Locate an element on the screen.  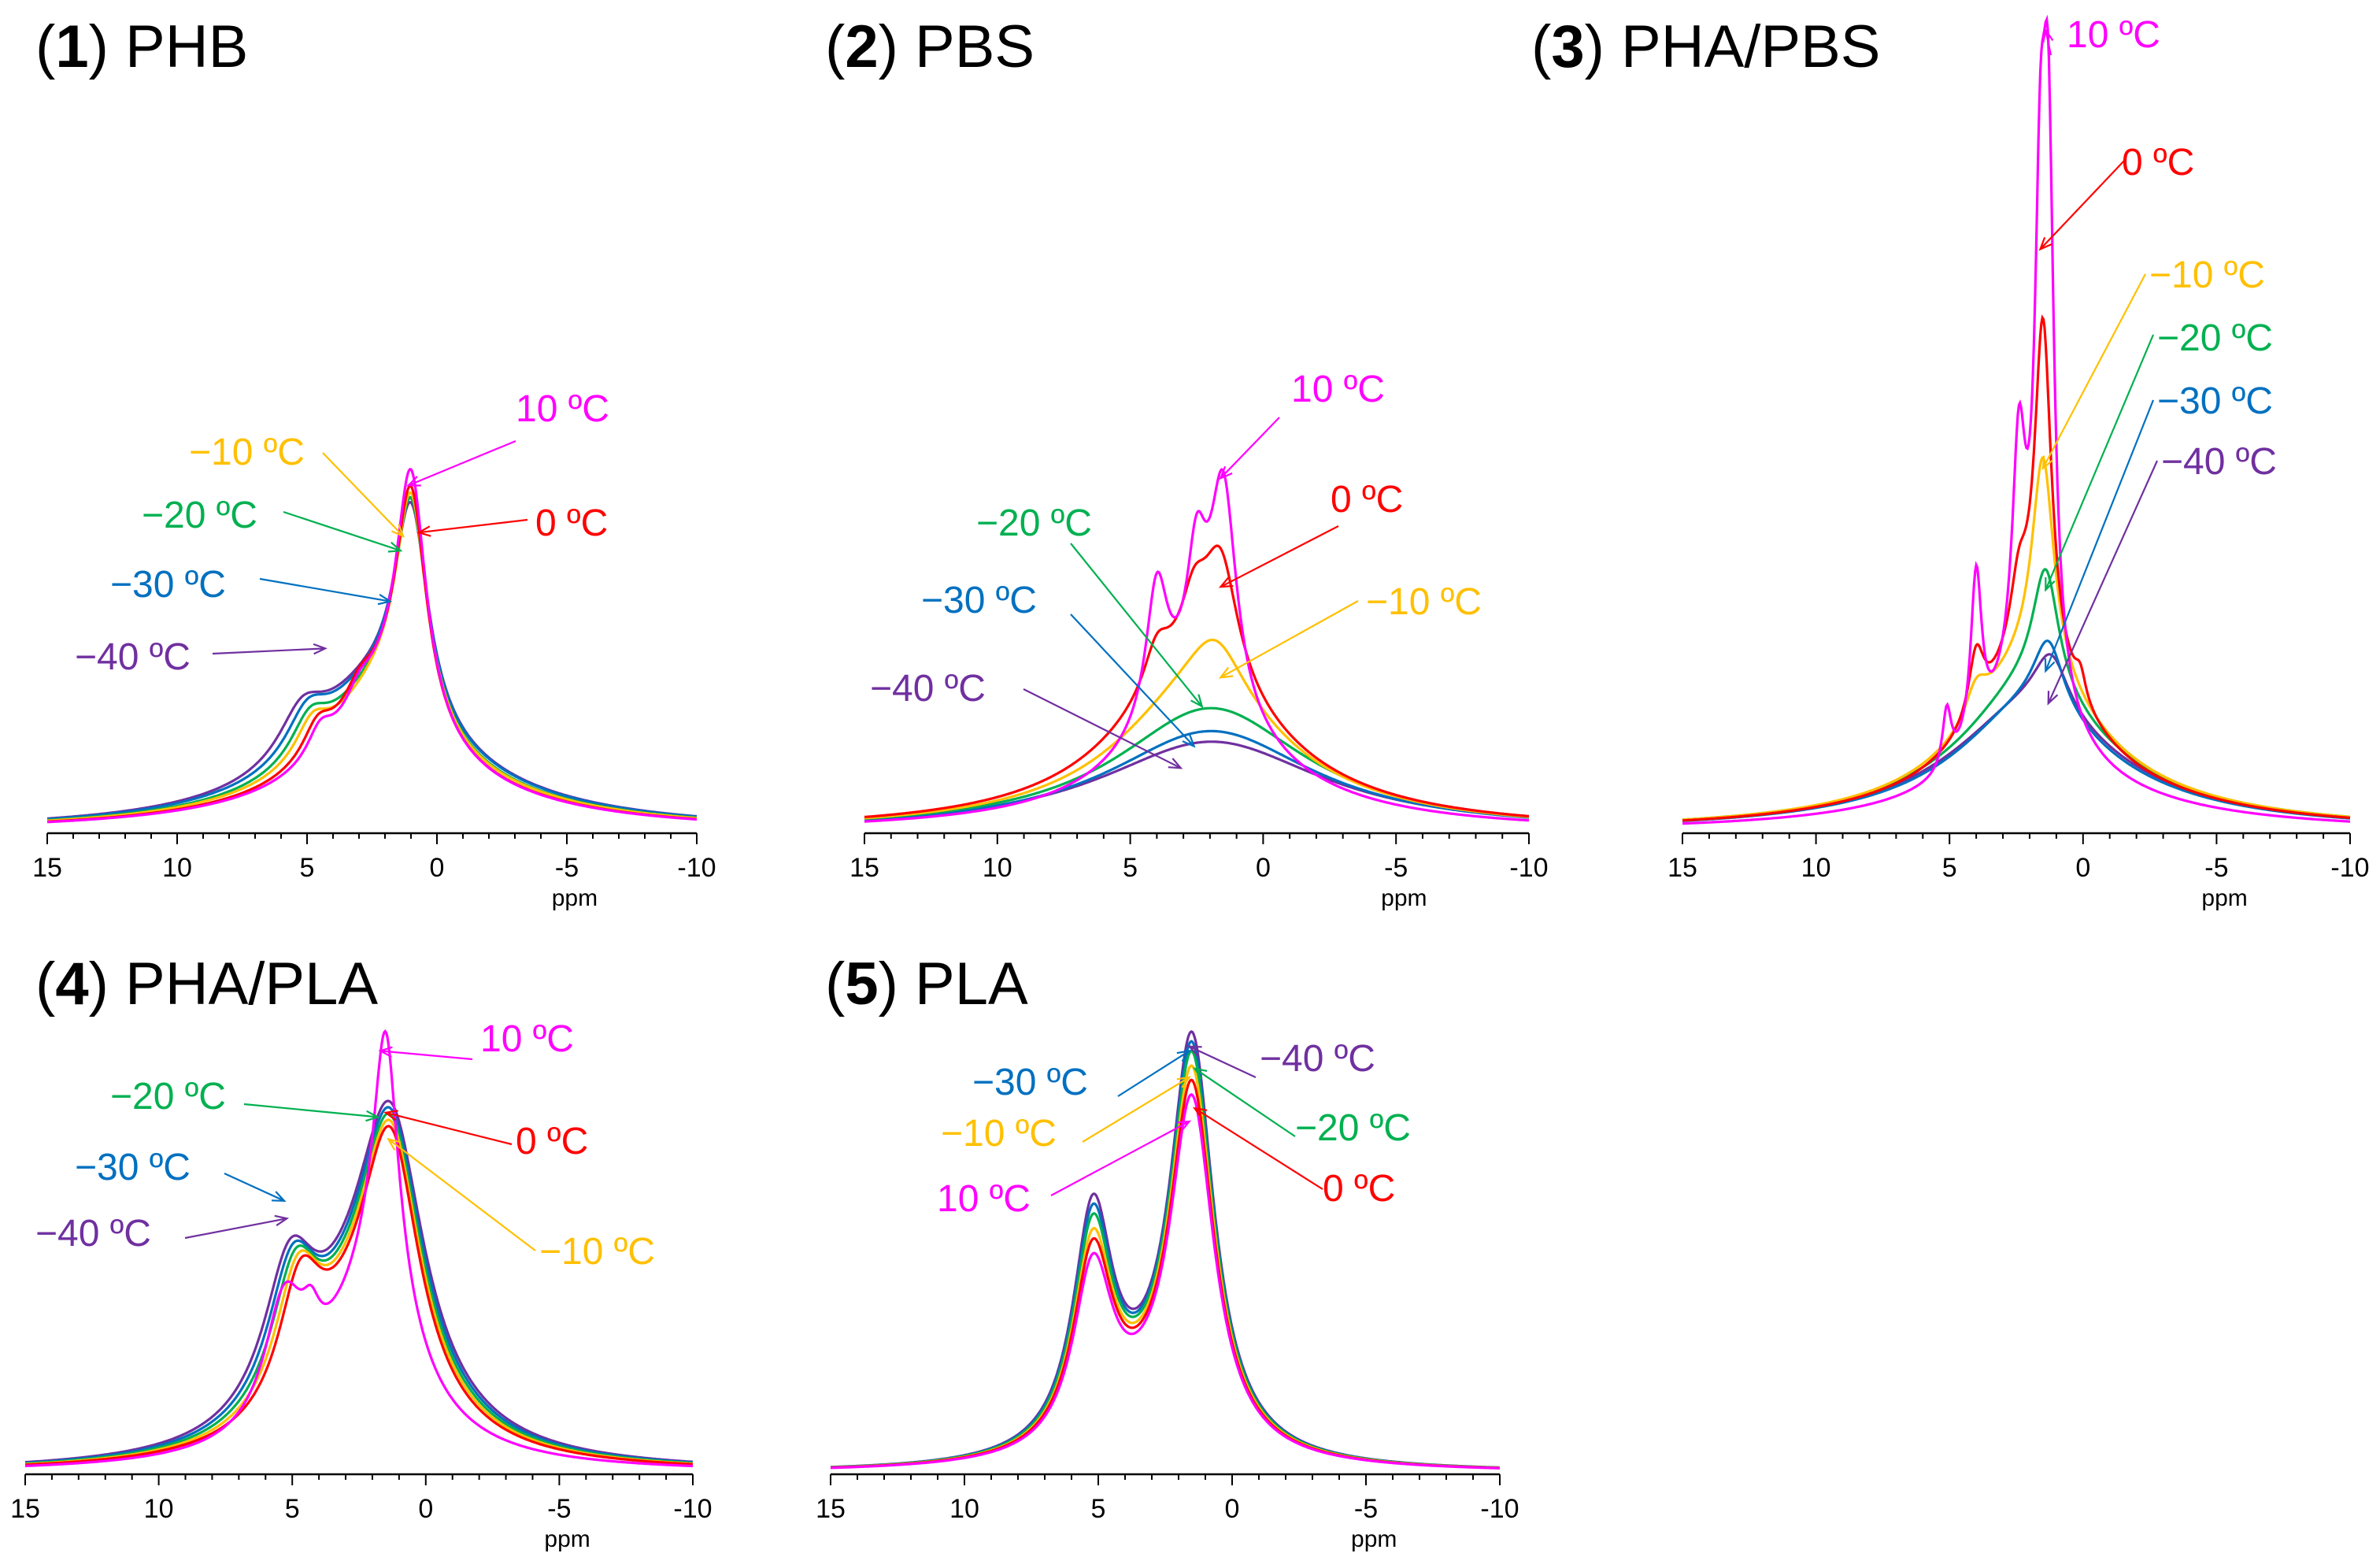
panel-1-title: (1) PHB is located at coordinates (141, 46).